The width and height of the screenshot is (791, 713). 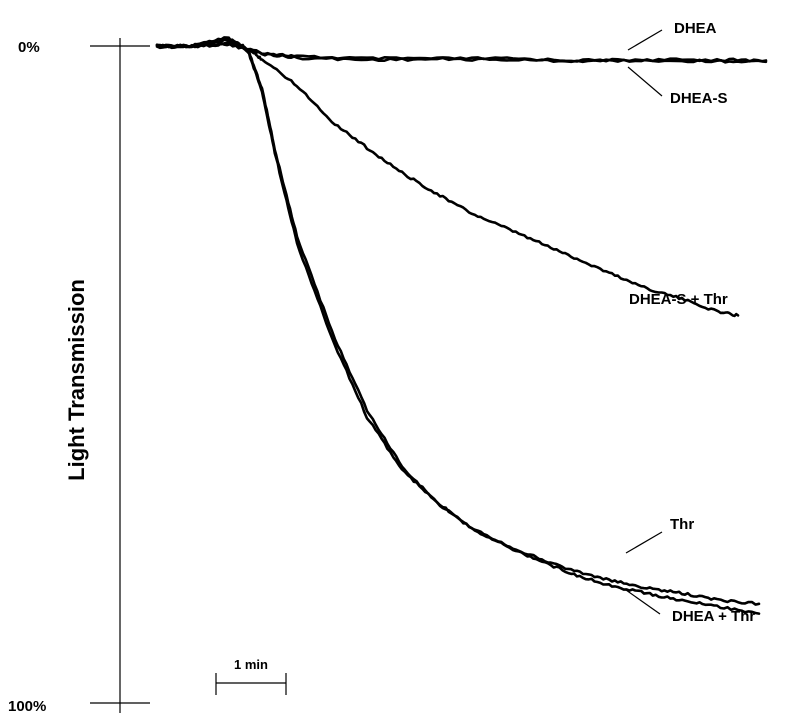 I want to click on leader-dhea, so click(x=645, y=40).